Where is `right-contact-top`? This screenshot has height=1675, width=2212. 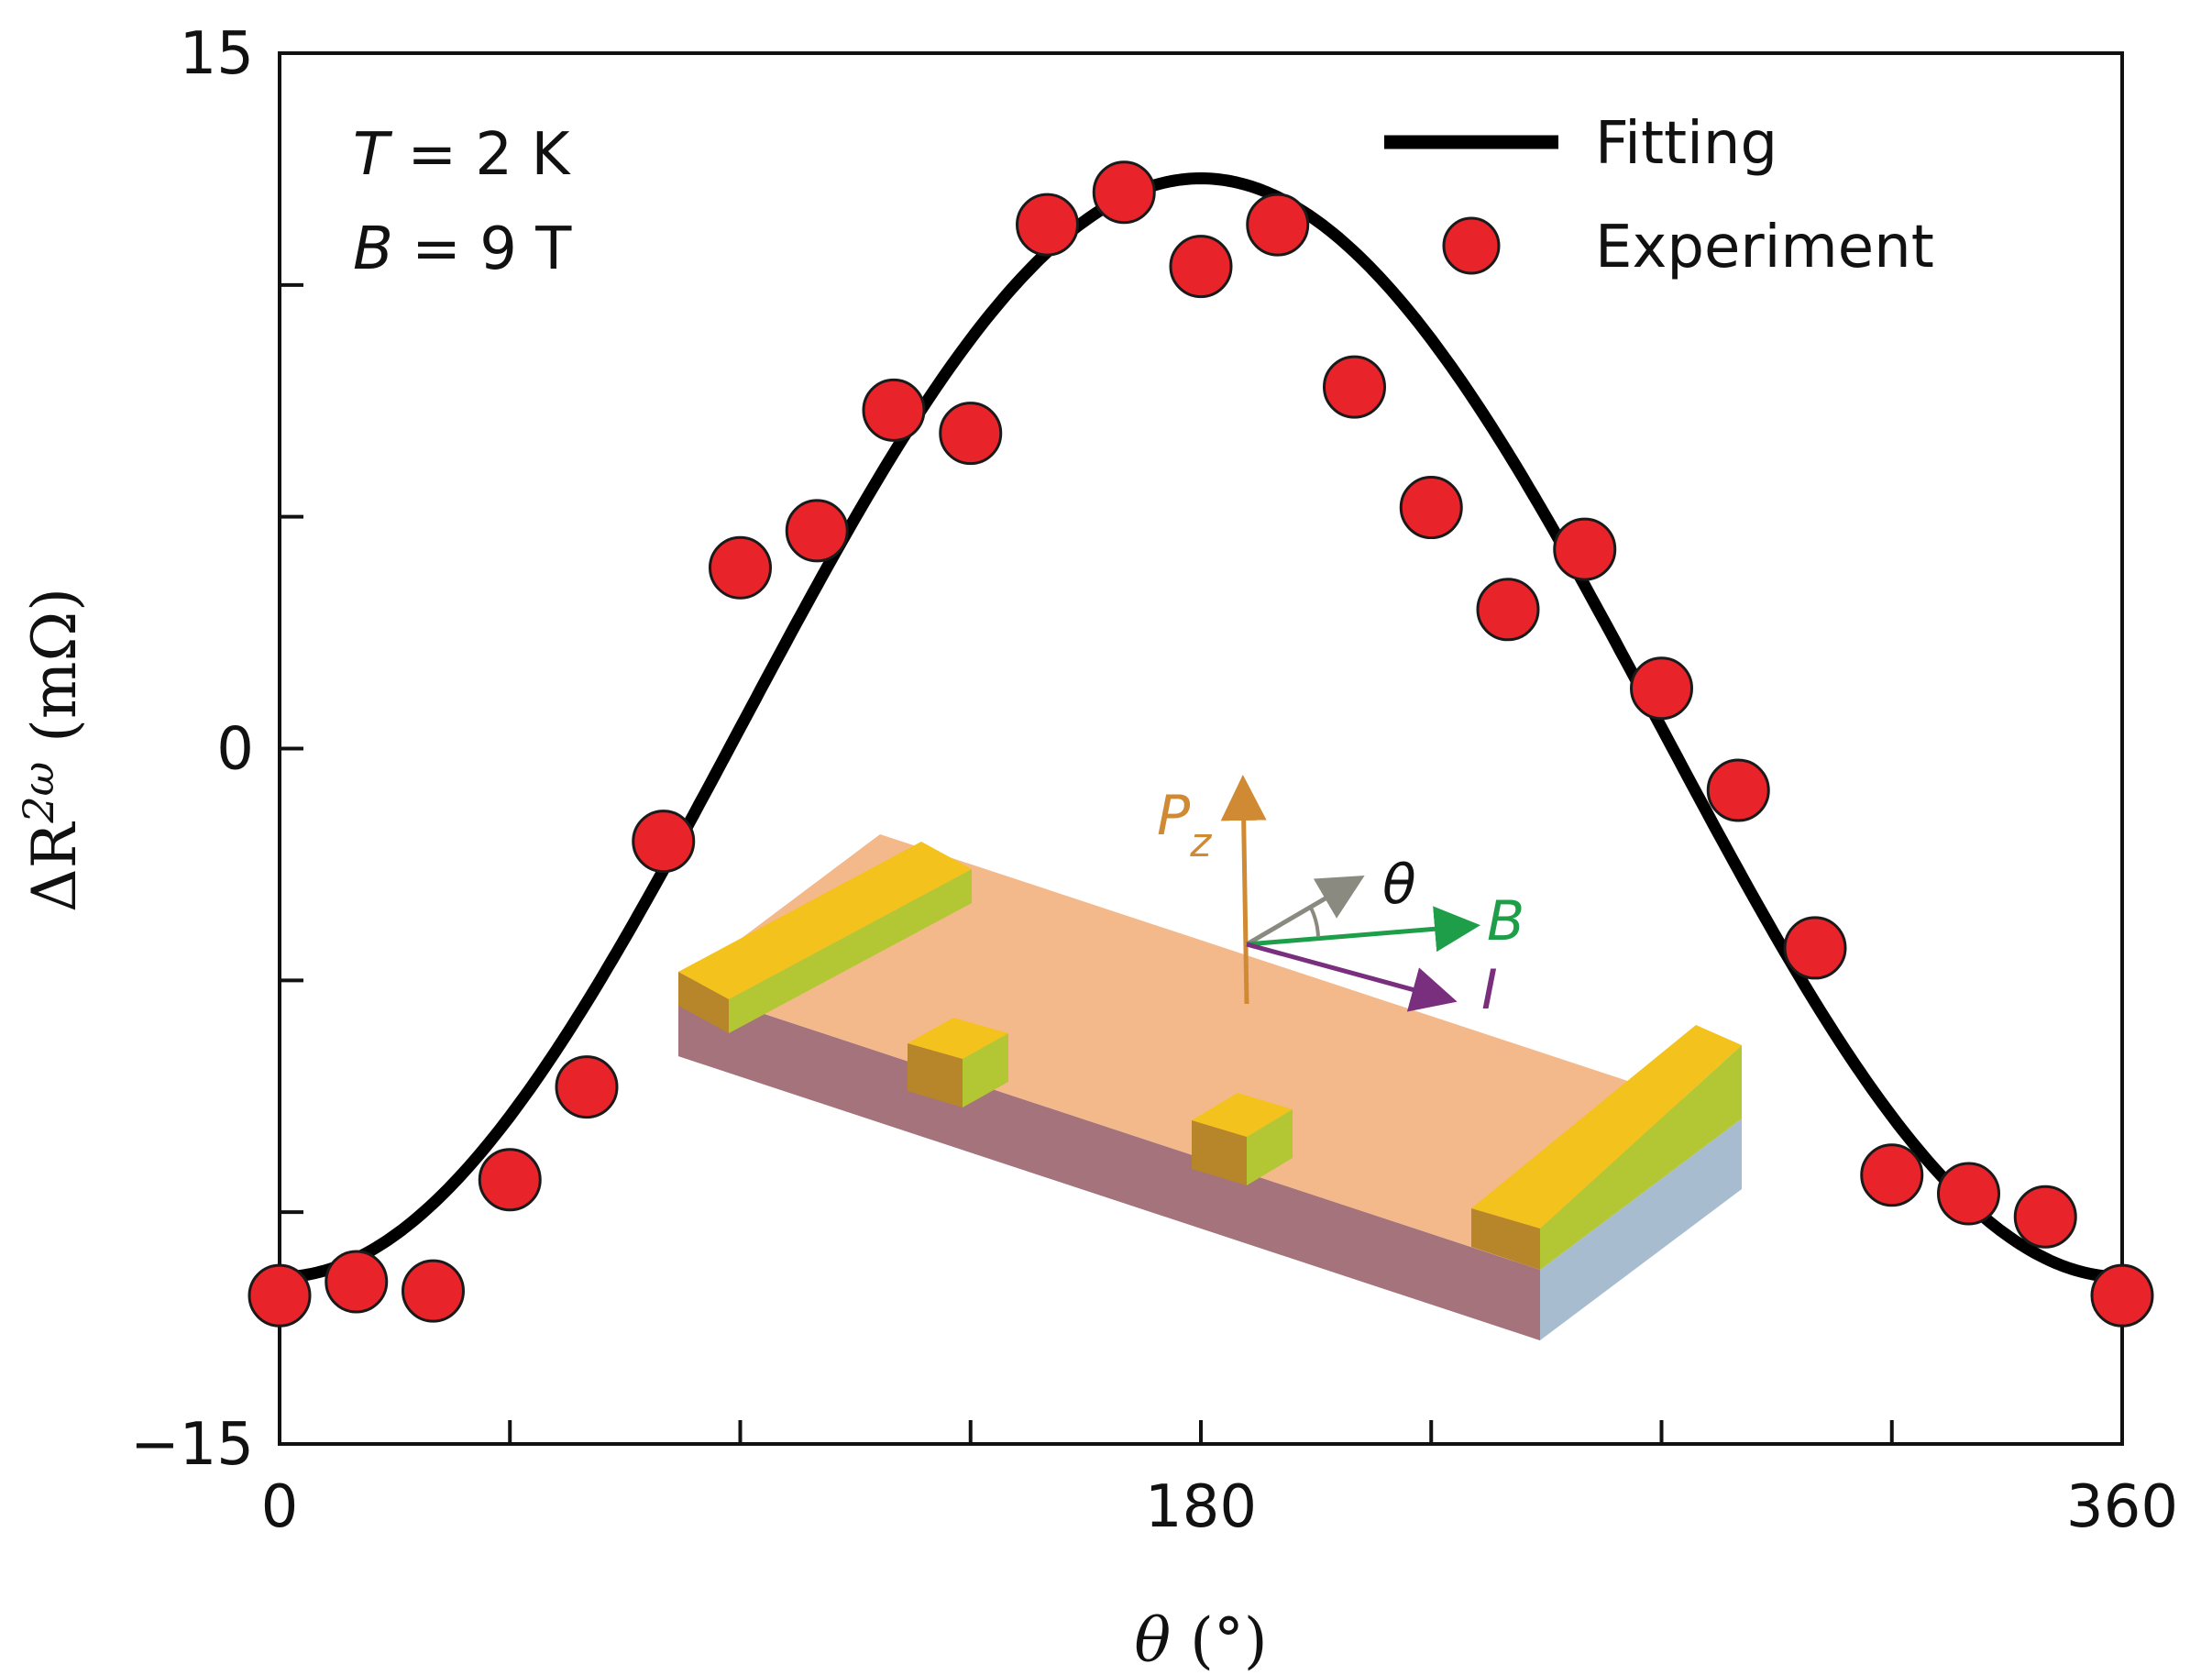 right-contact-top is located at coordinates (1606, 1127).